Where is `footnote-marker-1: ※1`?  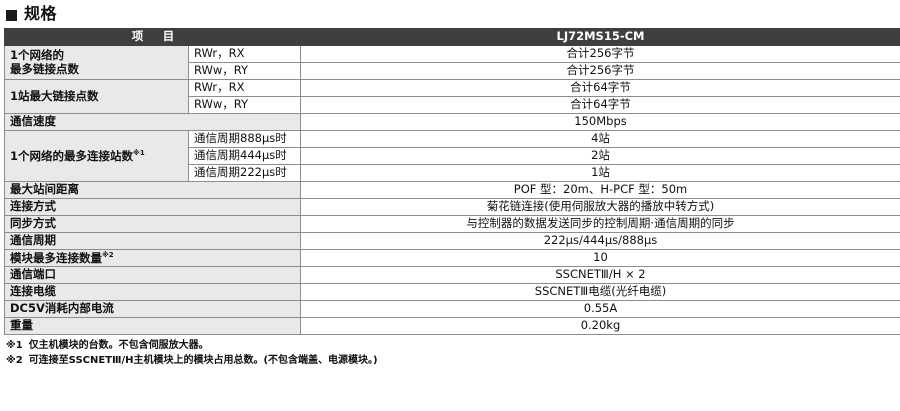 footnote-marker-1: ※1 is located at coordinates (139, 152).